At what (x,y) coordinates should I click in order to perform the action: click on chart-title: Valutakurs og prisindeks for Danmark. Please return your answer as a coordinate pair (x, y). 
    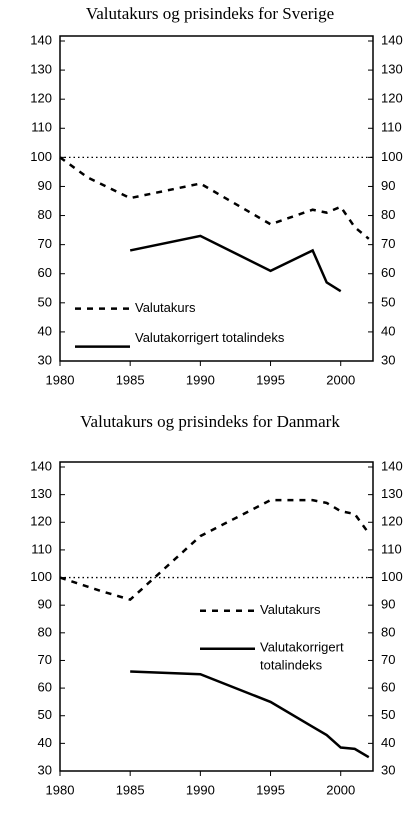
    Looking at the image, I should click on (210, 421).